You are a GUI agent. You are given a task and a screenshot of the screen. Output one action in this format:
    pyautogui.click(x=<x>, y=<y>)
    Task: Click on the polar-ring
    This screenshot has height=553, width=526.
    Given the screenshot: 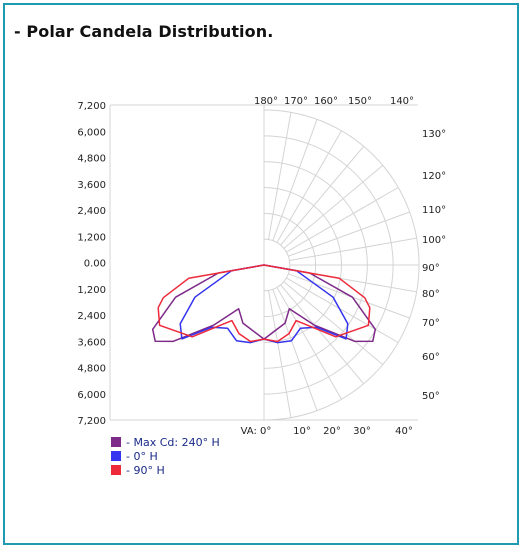 What is the action you would take?
    pyautogui.click(x=277, y=265)
    